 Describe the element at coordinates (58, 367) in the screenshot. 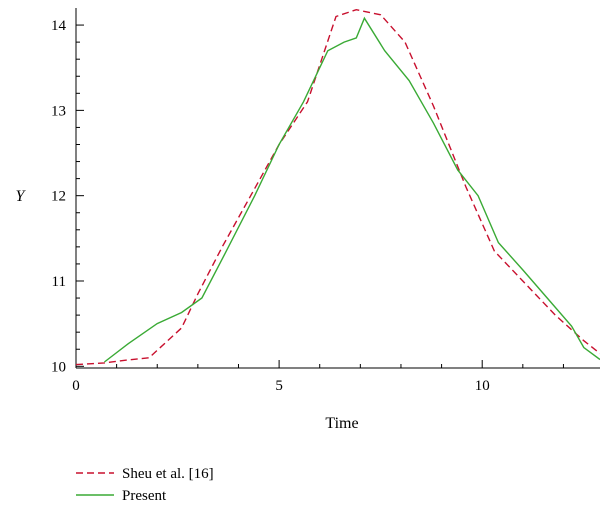

I see `y-tick-label: 10` at that location.